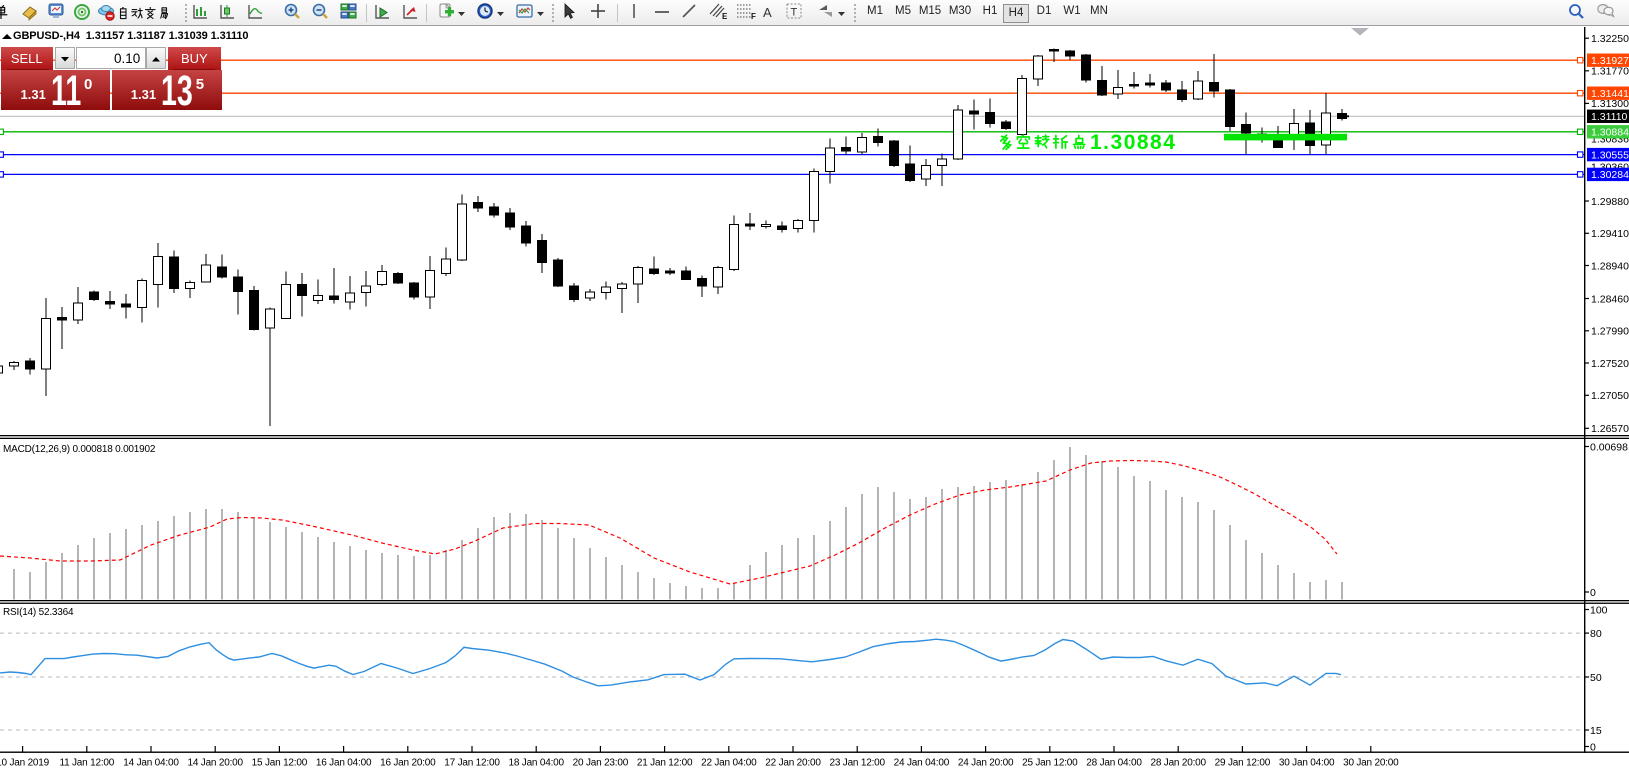 The image size is (1629, 771). Describe the element at coordinates (793, 763) in the screenshot. I see `svg-text: 22 Jan 20:00` at that location.